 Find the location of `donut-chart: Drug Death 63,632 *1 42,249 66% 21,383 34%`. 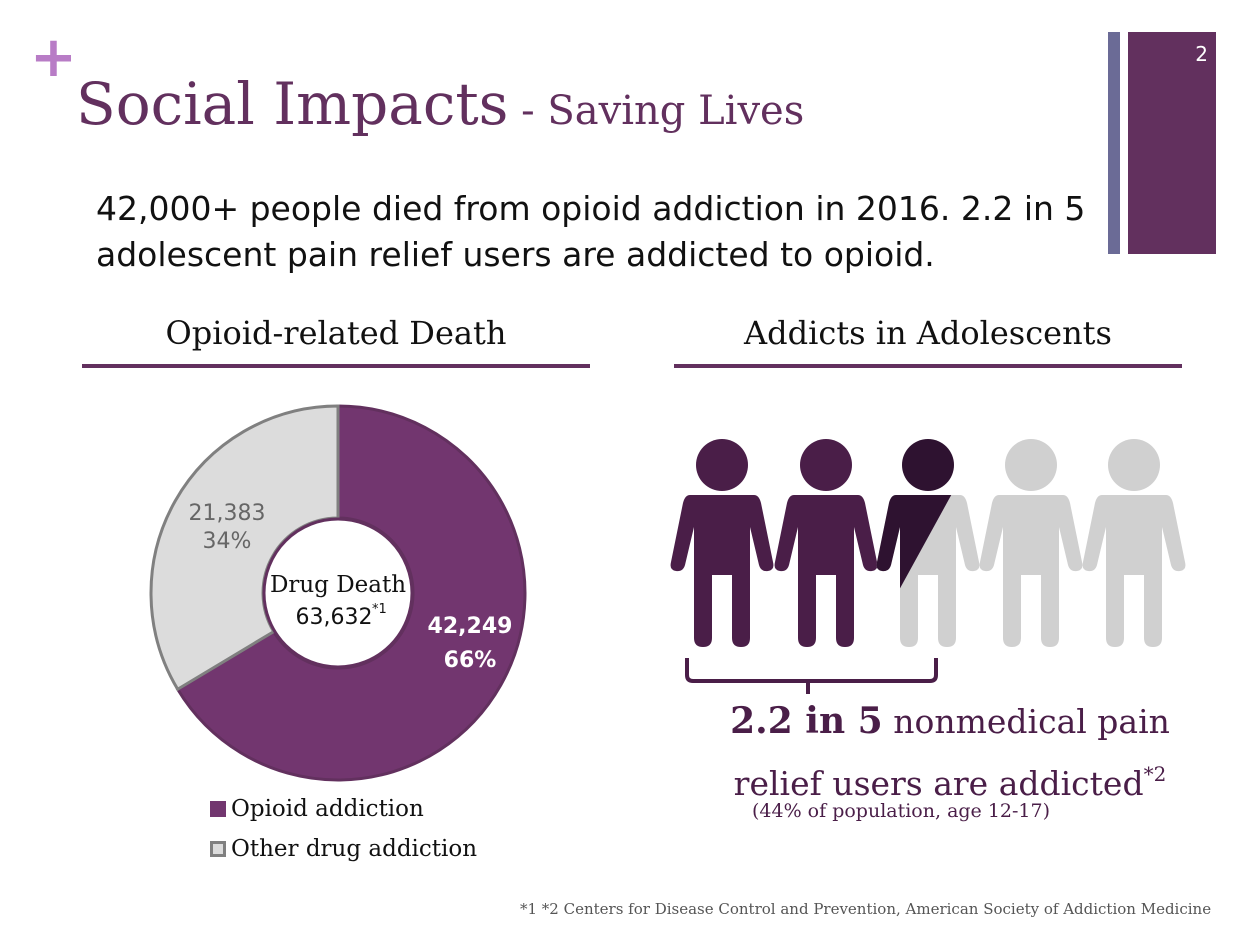

donut-chart: Drug Death 63,632 *1 42,249 66% 21,383 34% is located at coordinates (338, 593).